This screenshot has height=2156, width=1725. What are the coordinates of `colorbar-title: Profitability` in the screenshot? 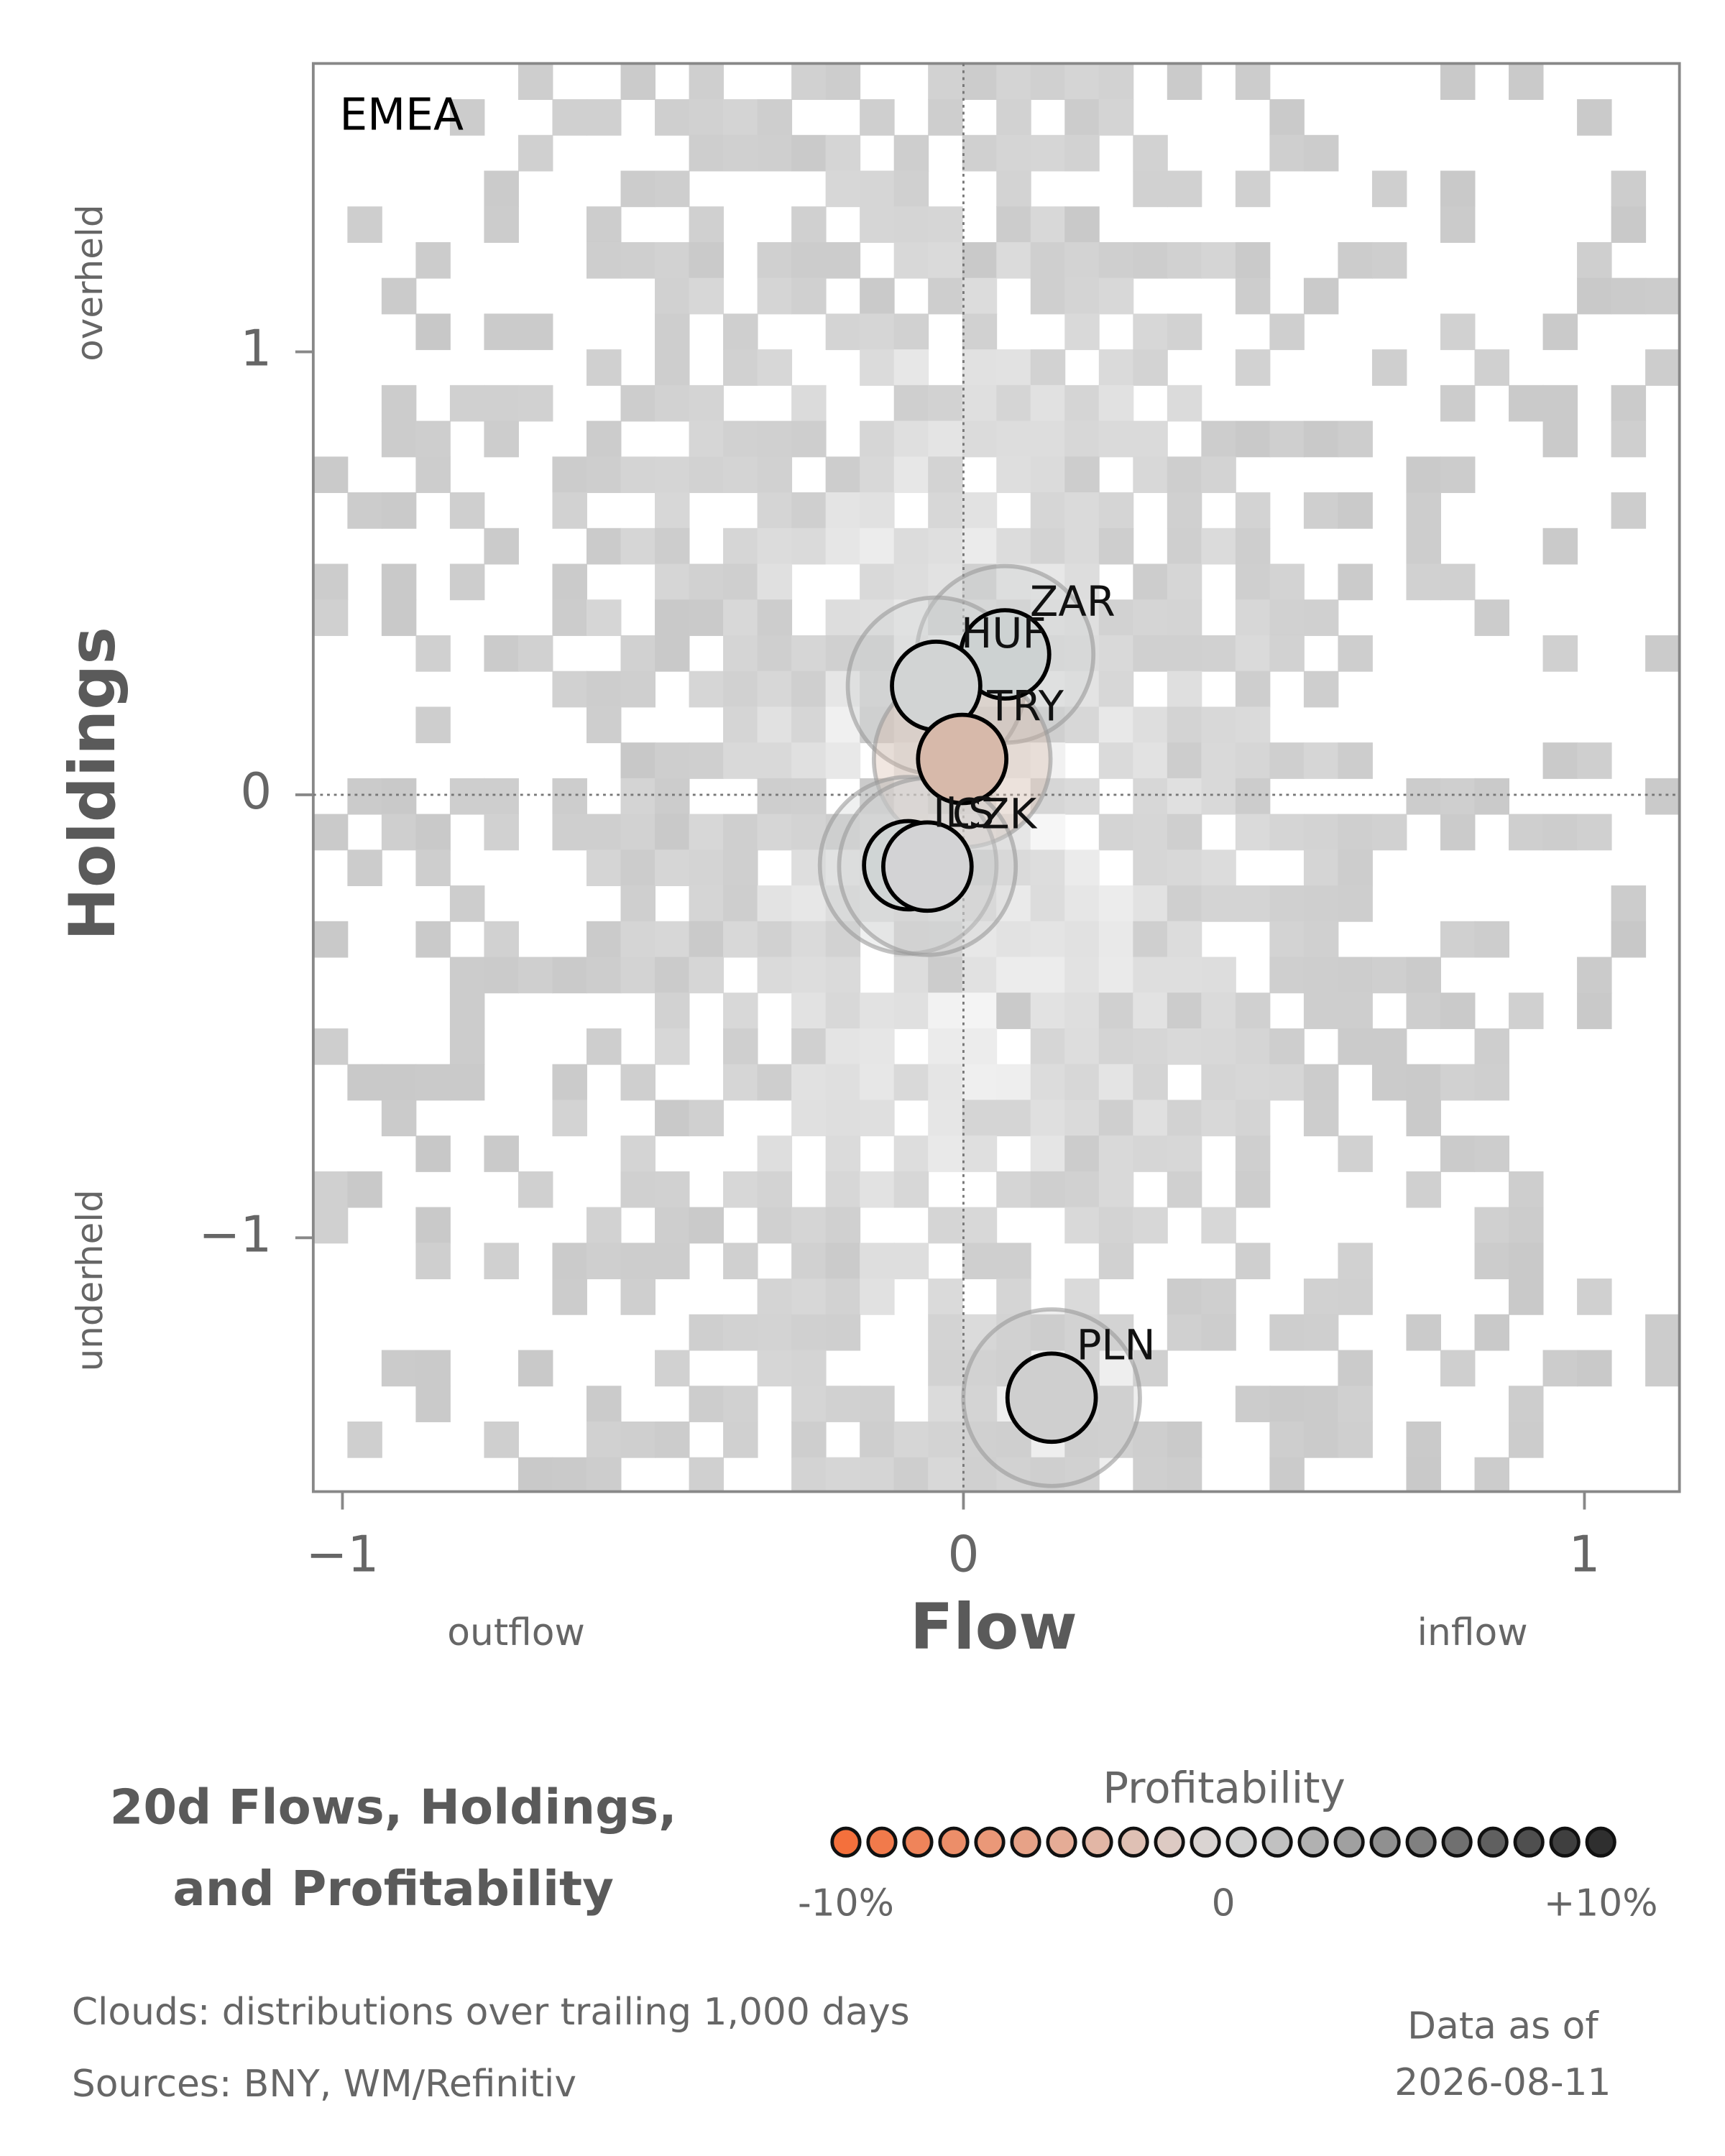 It's located at (1224, 1788).